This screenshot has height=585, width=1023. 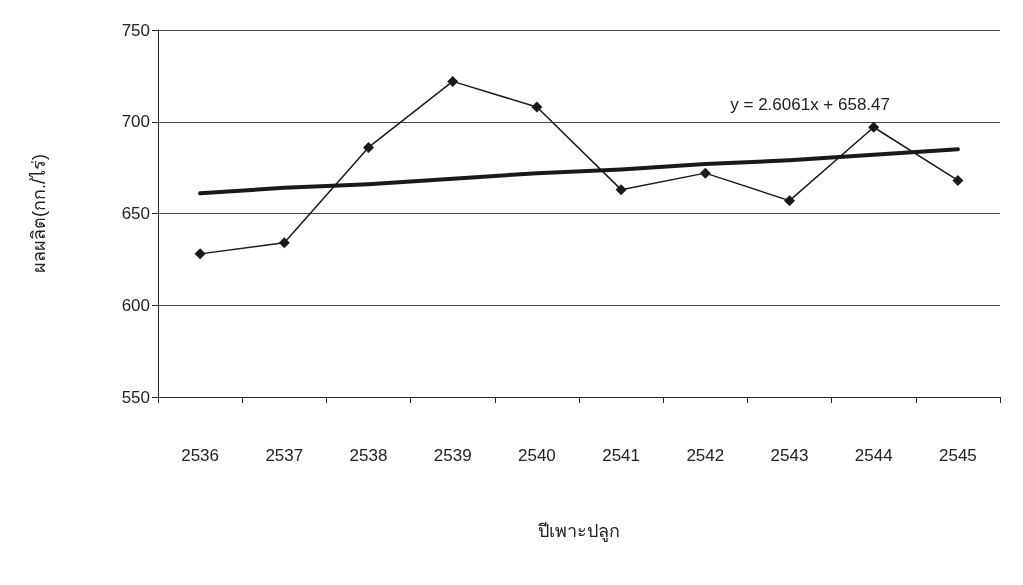 What do you see at coordinates (621, 455) in the screenshot?
I see `x-tick-label: 2541` at bounding box center [621, 455].